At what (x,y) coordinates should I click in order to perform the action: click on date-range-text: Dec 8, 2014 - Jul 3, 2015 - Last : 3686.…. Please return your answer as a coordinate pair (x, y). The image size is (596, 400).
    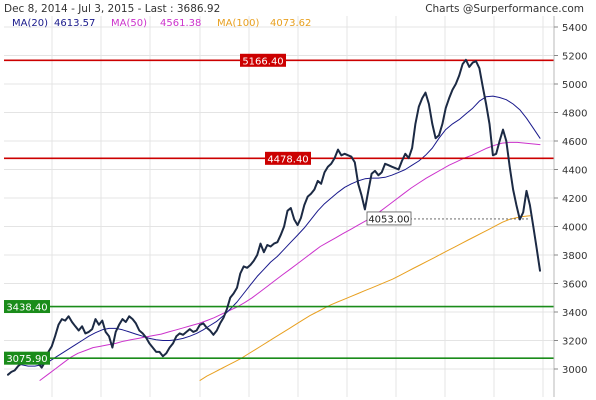
    Looking at the image, I should click on (112, 9).